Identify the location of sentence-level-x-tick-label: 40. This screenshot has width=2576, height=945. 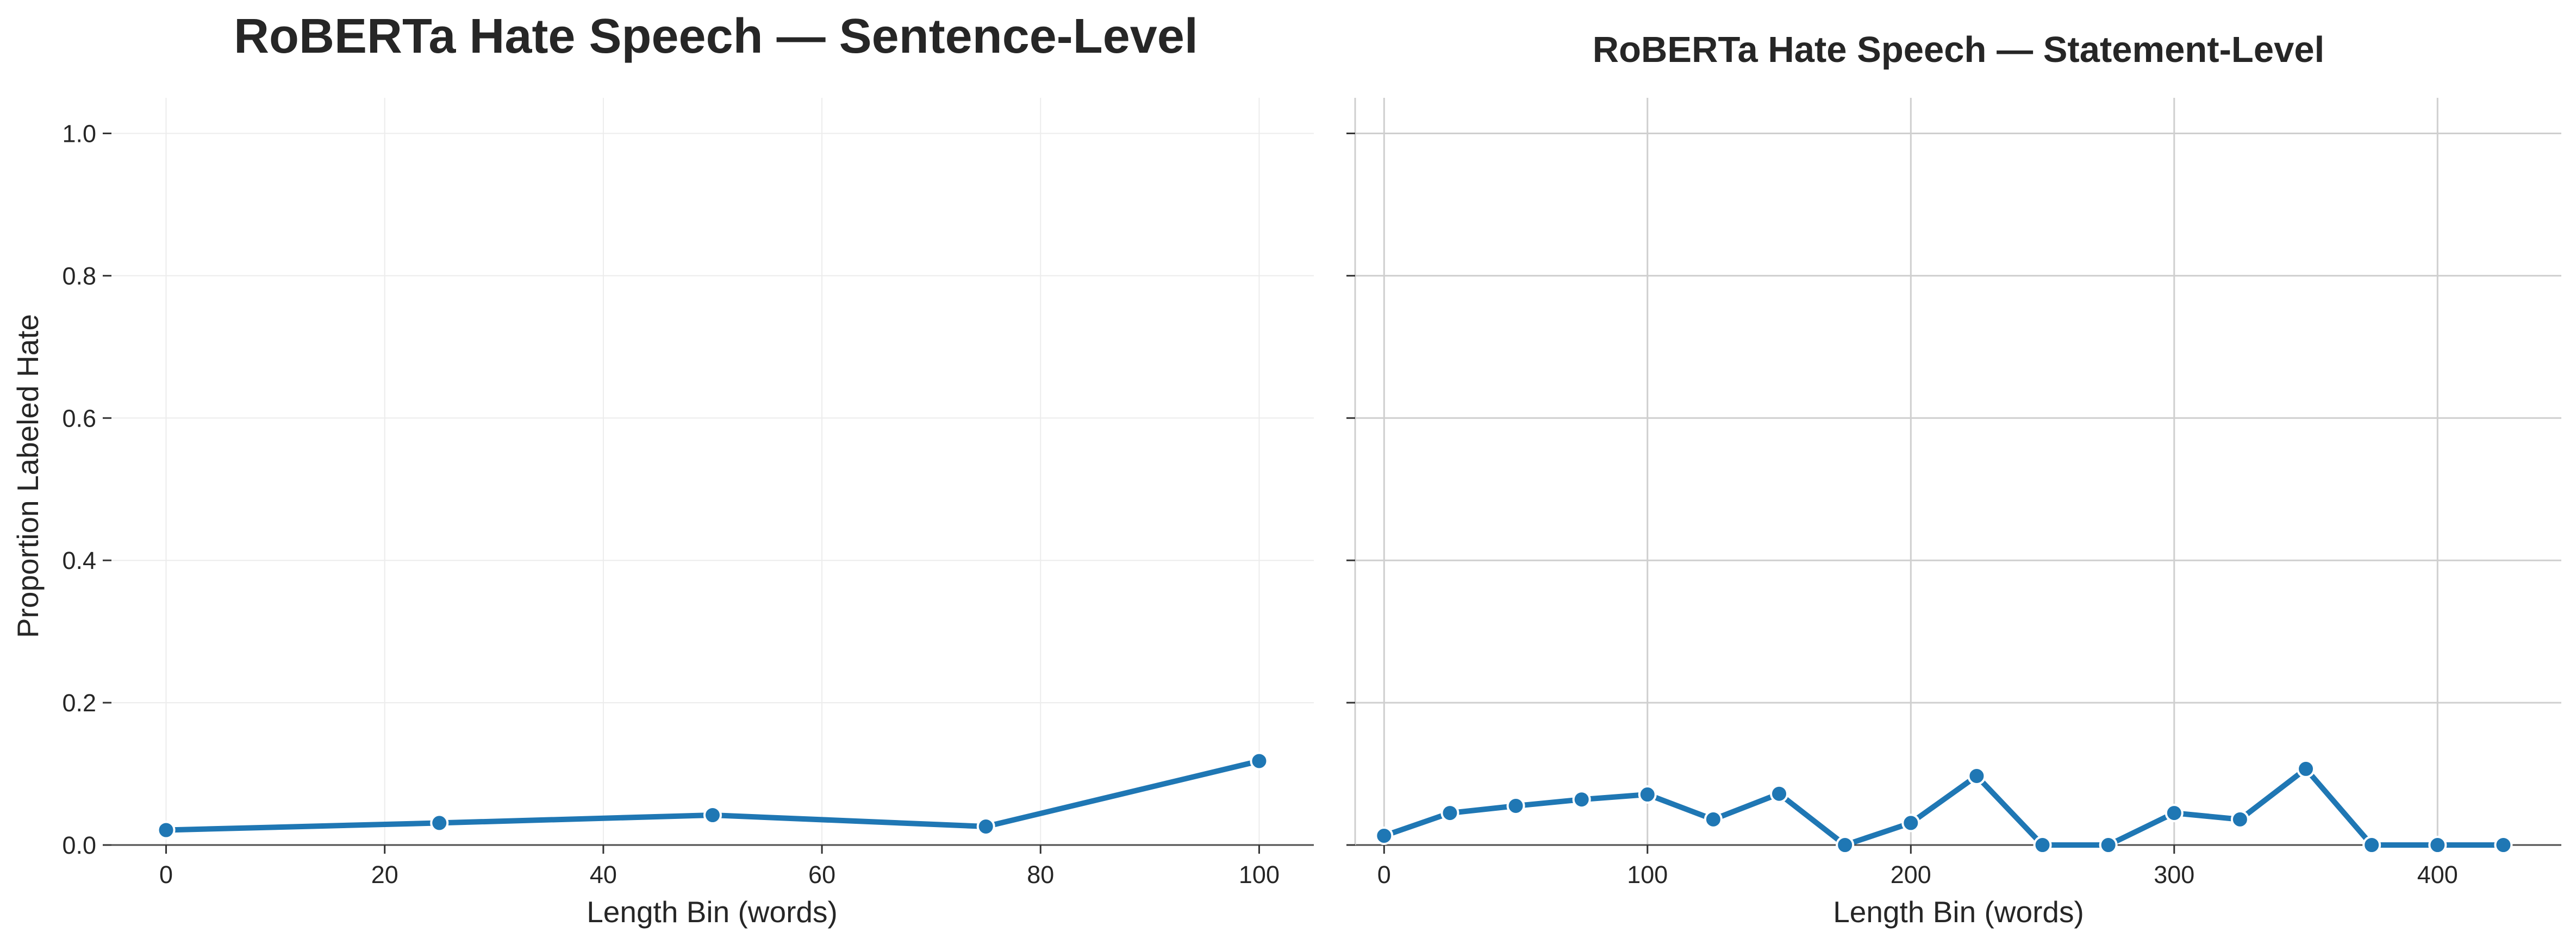
(604, 875).